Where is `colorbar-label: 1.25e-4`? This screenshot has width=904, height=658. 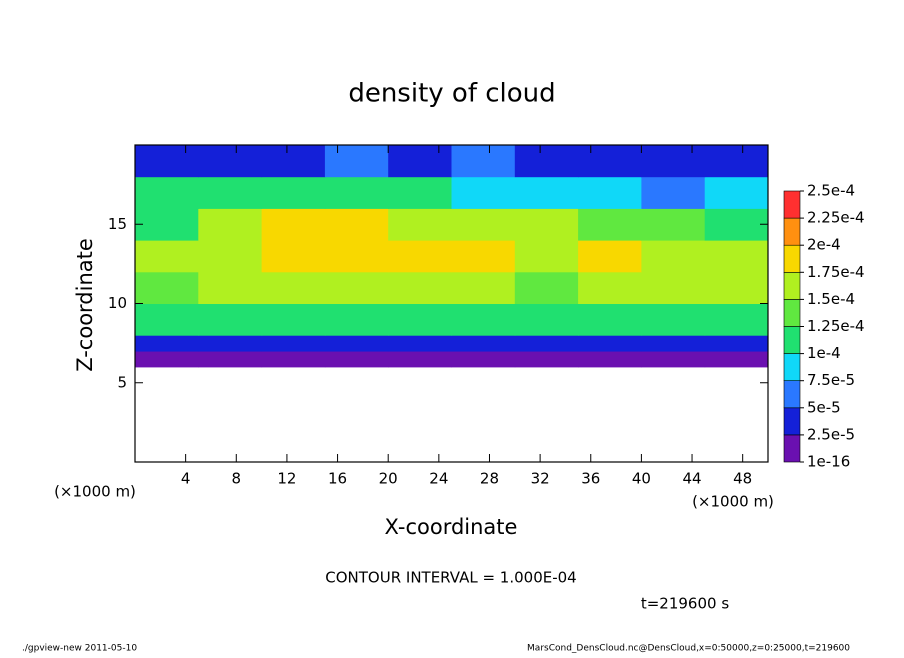
colorbar-label: 1.25e-4 is located at coordinates (836, 326).